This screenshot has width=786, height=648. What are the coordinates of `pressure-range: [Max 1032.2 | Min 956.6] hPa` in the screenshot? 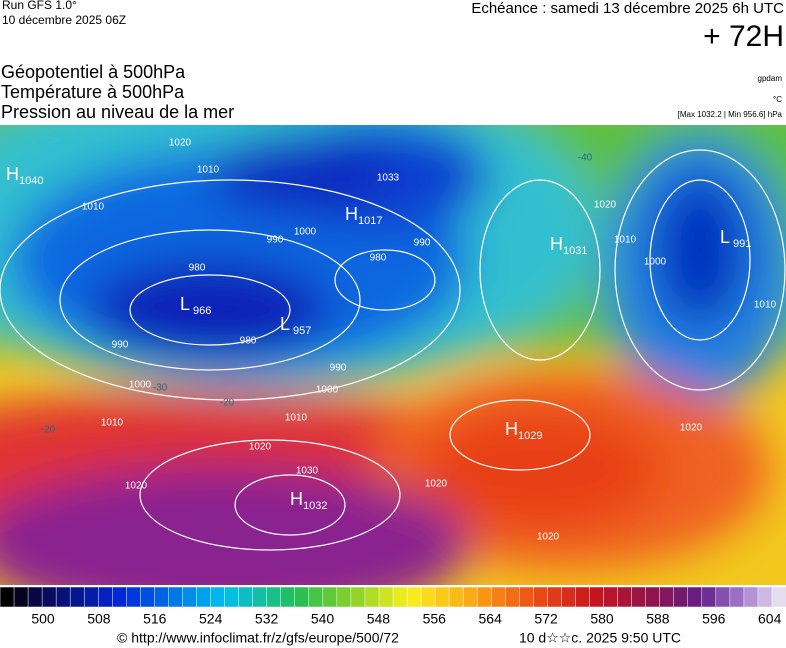 It's located at (730, 114).